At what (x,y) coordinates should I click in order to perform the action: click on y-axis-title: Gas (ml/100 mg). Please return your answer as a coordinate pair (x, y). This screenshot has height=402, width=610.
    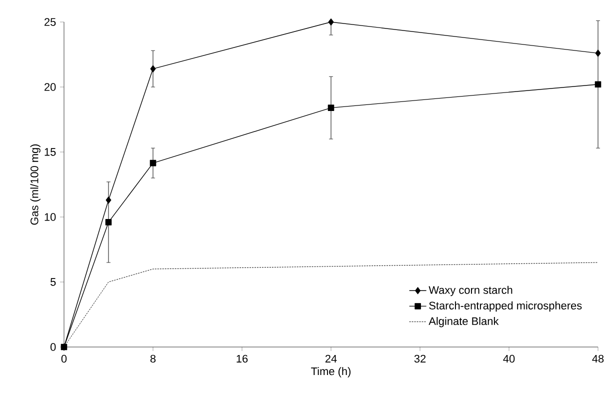
    Looking at the image, I should click on (35, 184).